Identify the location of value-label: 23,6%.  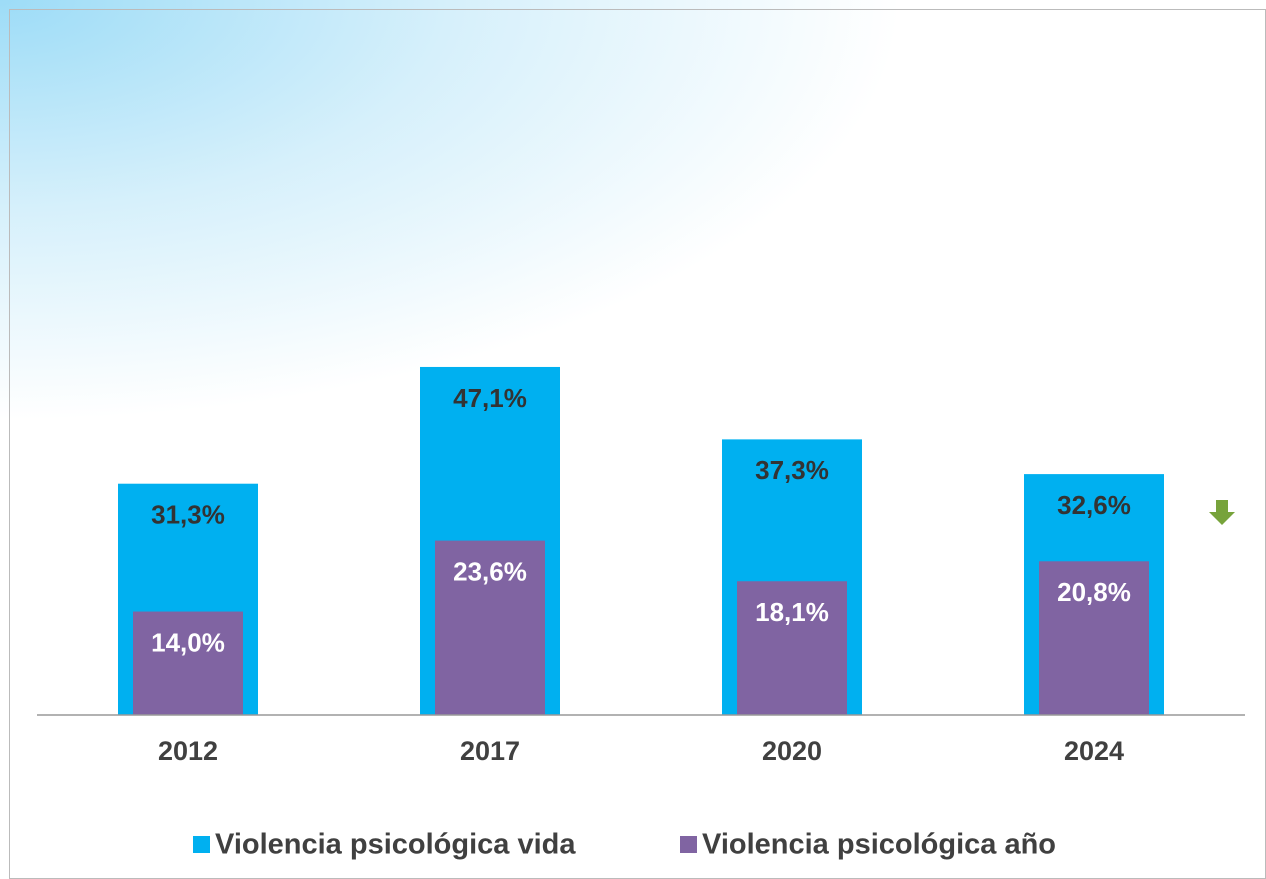
(490, 571).